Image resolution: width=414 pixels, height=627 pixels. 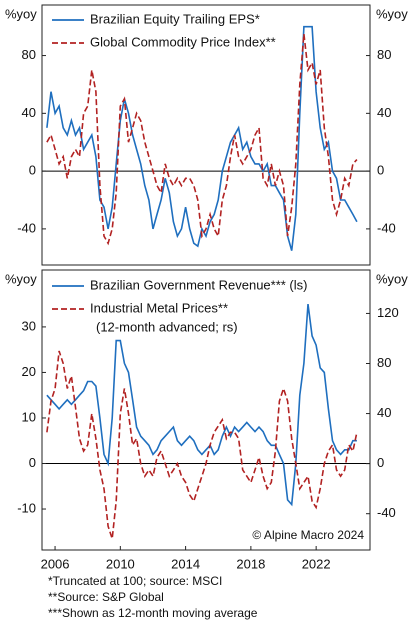 I want to click on legend-label: Brazilian Equity Trailing EPS*, so click(x=175, y=18).